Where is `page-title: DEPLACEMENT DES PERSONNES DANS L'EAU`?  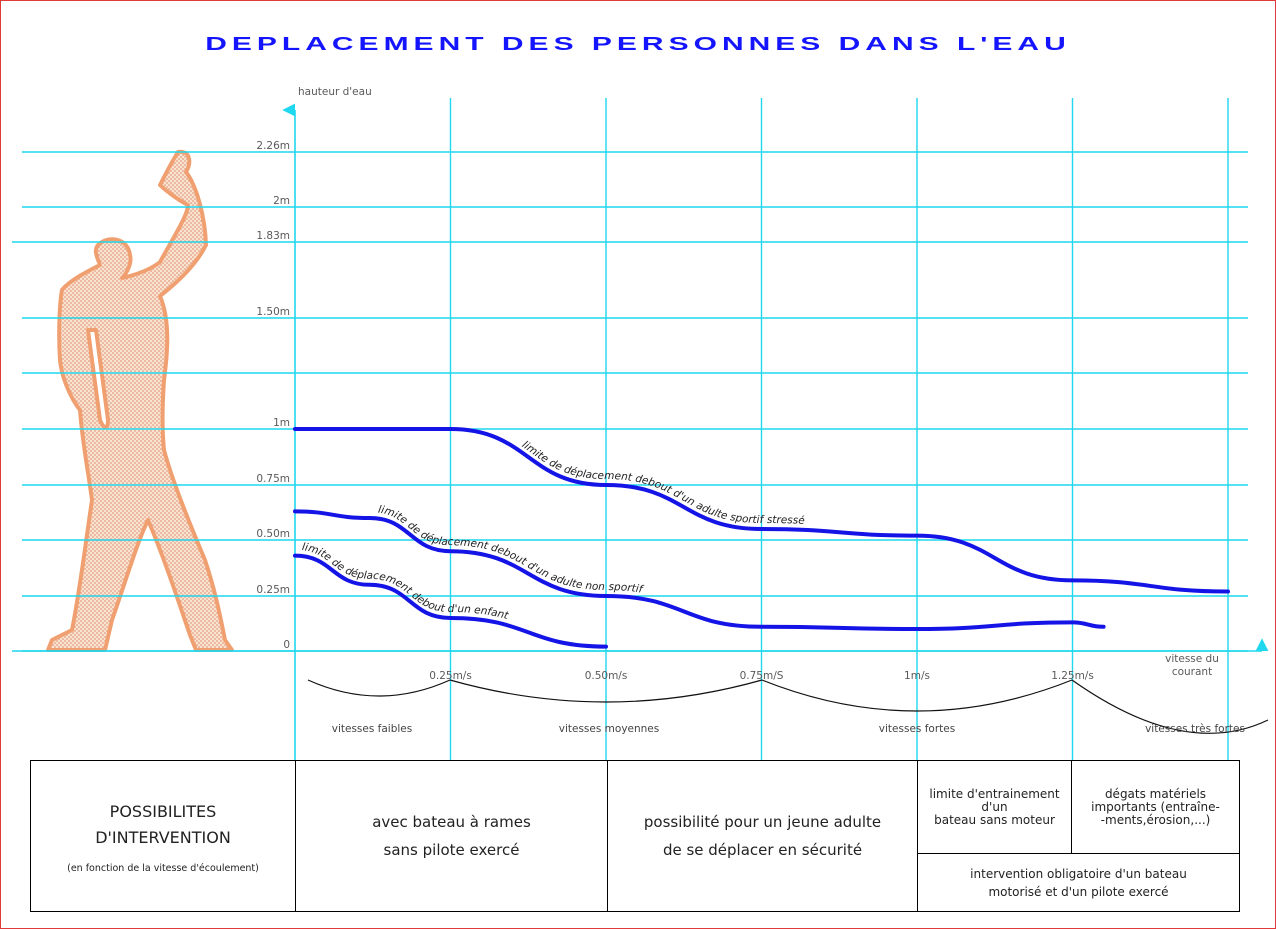
page-title: DEPLACEMENT DES PERSONNES DANS L'EAU is located at coordinates (638, 44).